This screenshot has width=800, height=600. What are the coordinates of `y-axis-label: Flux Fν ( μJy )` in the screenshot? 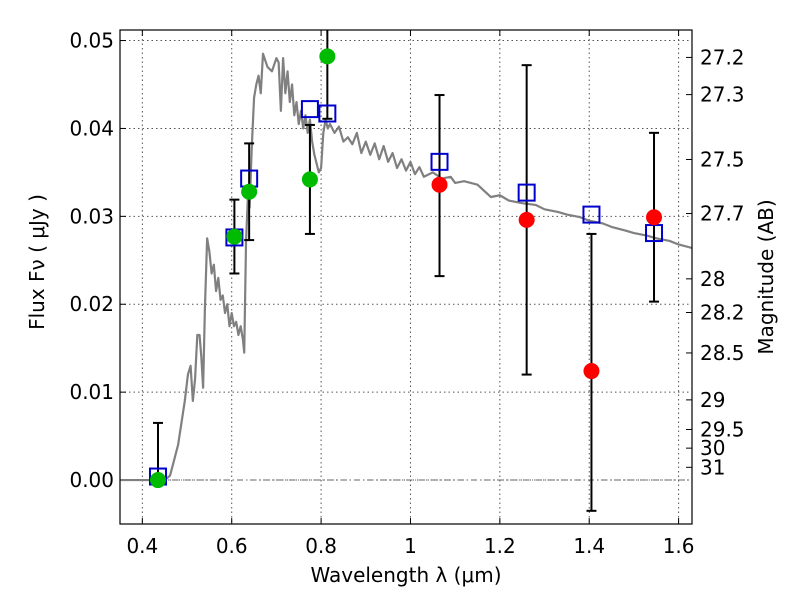 It's located at (37, 262).